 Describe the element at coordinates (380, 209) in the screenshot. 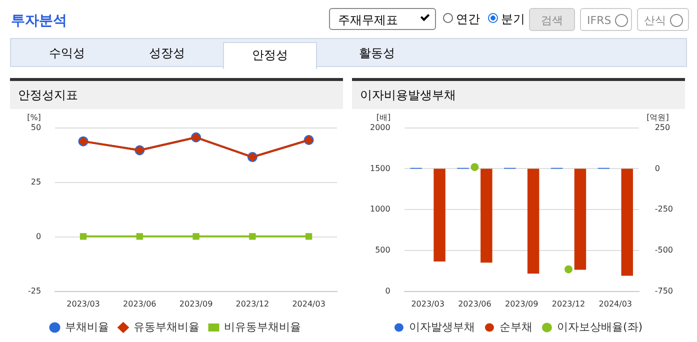

I see `y-tick-label: 1000` at that location.